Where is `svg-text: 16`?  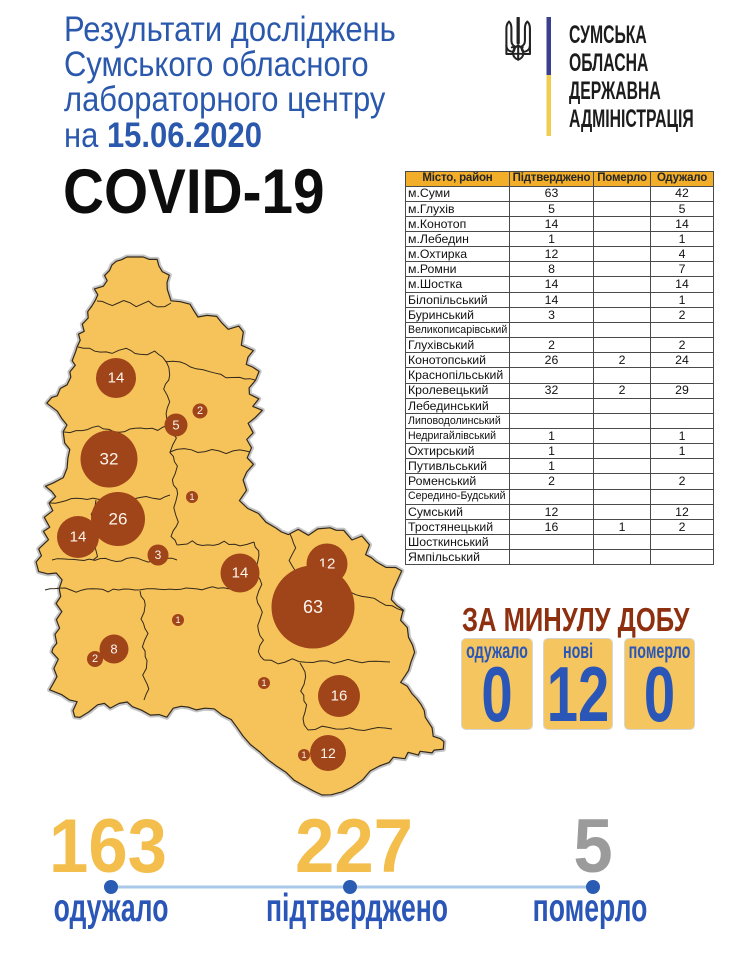 svg-text: 16 is located at coordinates (339, 696).